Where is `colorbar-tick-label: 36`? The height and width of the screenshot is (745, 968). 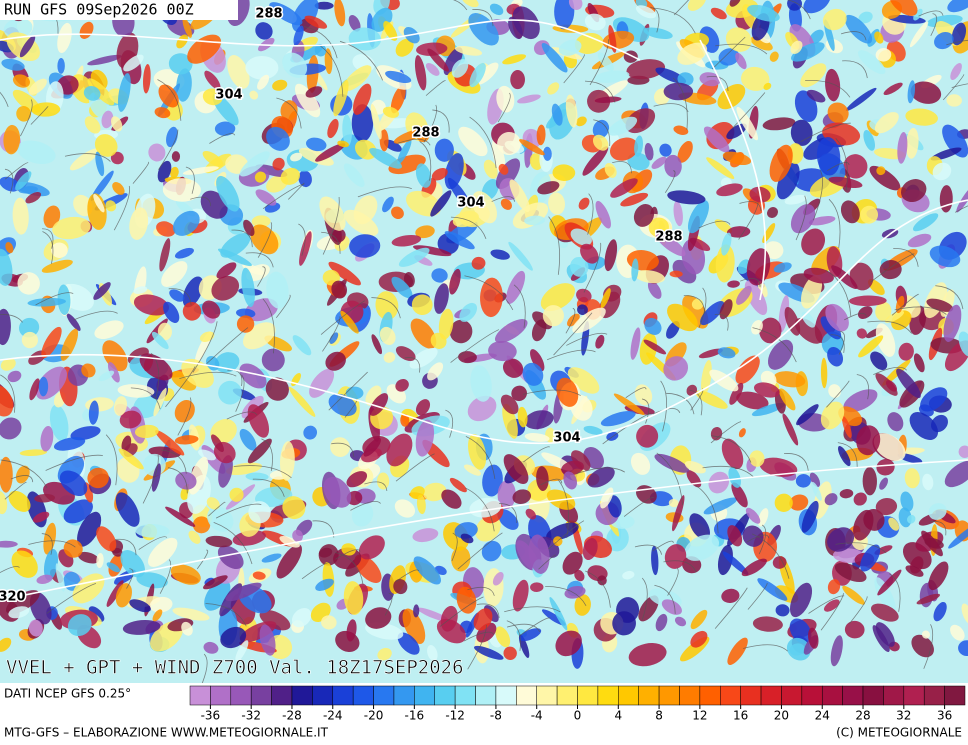
colorbar-tick-label: 36 is located at coordinates (944, 716).